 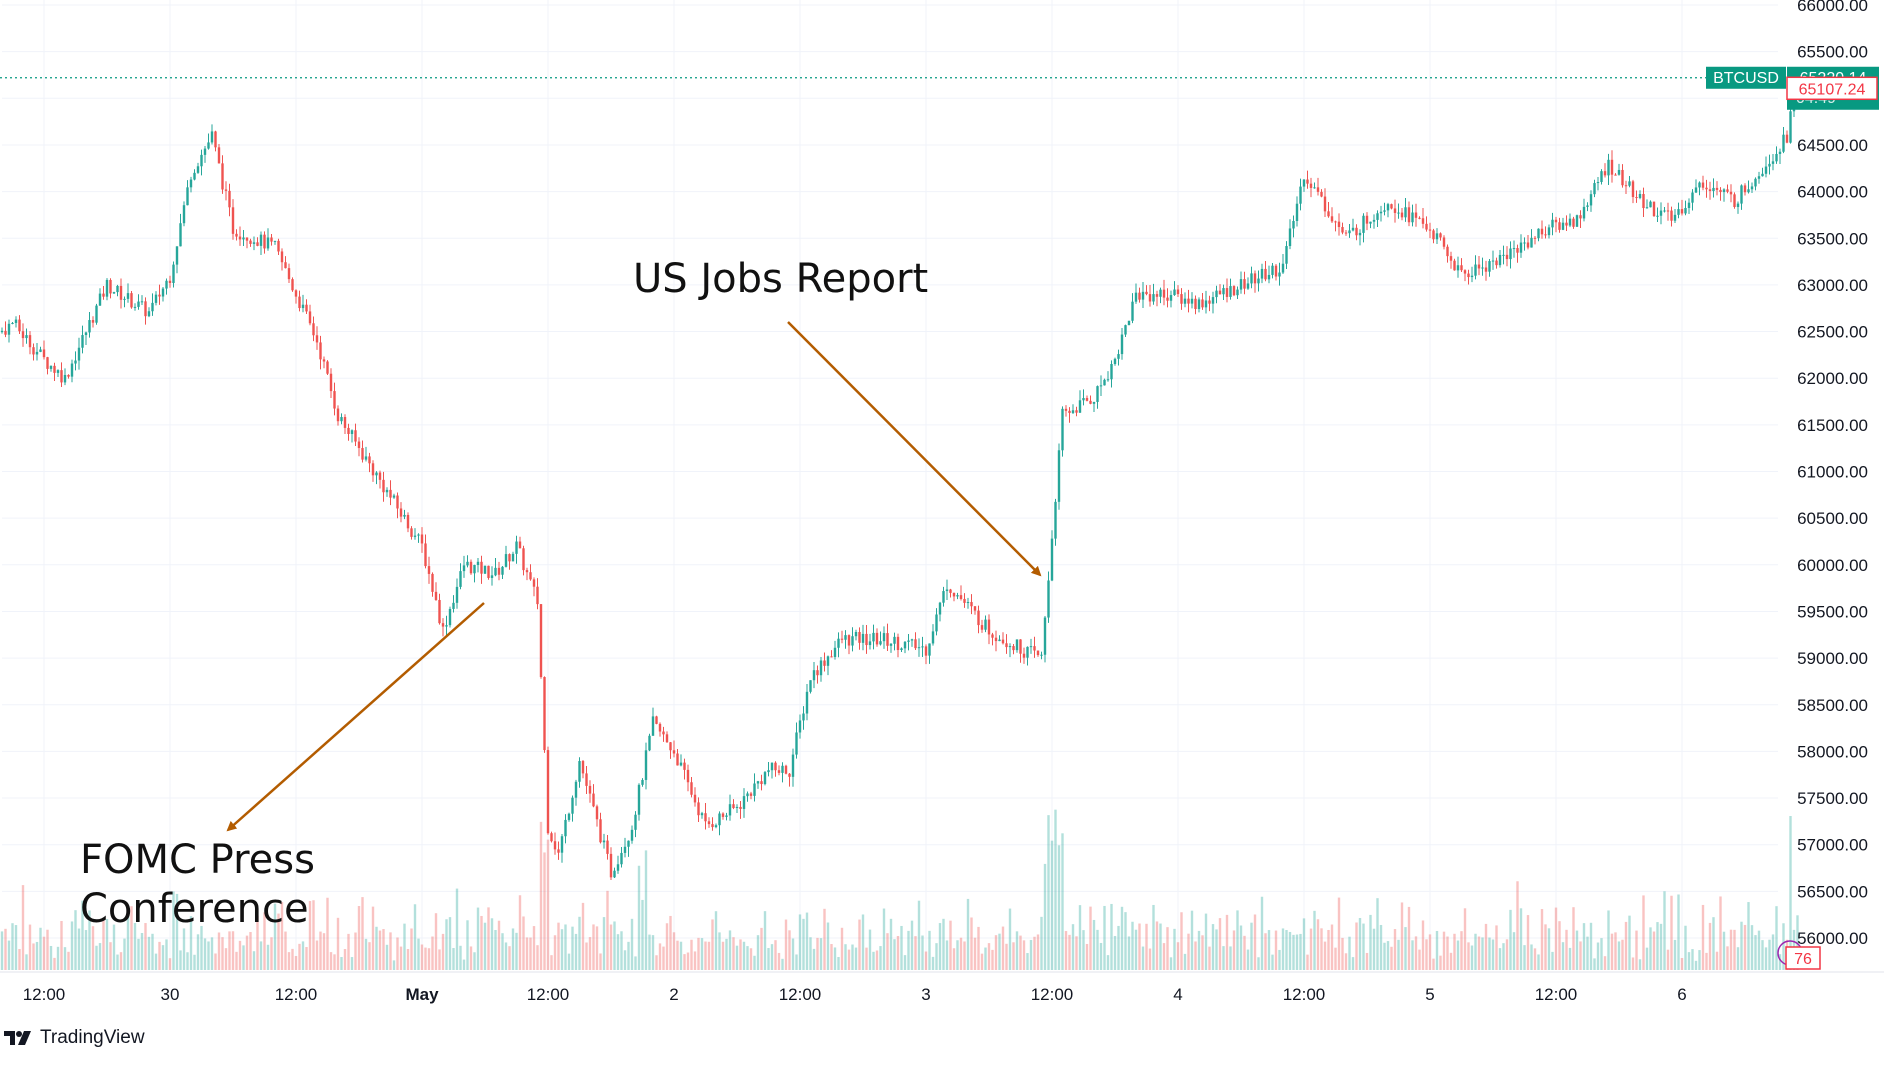 I want to click on secondary-price-bg, so click(x=1832, y=88).